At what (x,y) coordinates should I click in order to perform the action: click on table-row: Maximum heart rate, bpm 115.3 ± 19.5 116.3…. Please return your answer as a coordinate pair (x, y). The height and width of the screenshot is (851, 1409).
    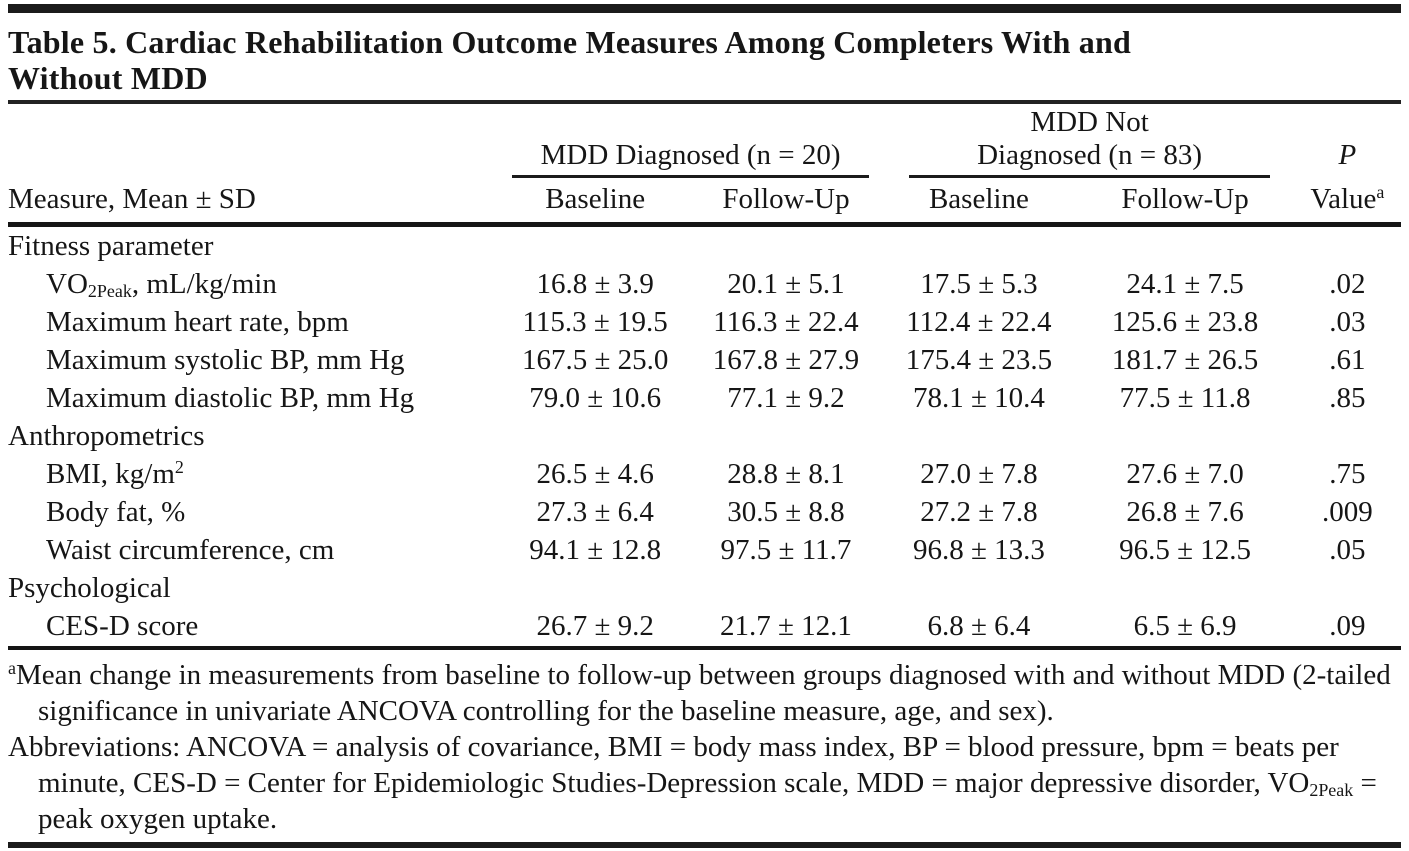
    Looking at the image, I should click on (704, 322).